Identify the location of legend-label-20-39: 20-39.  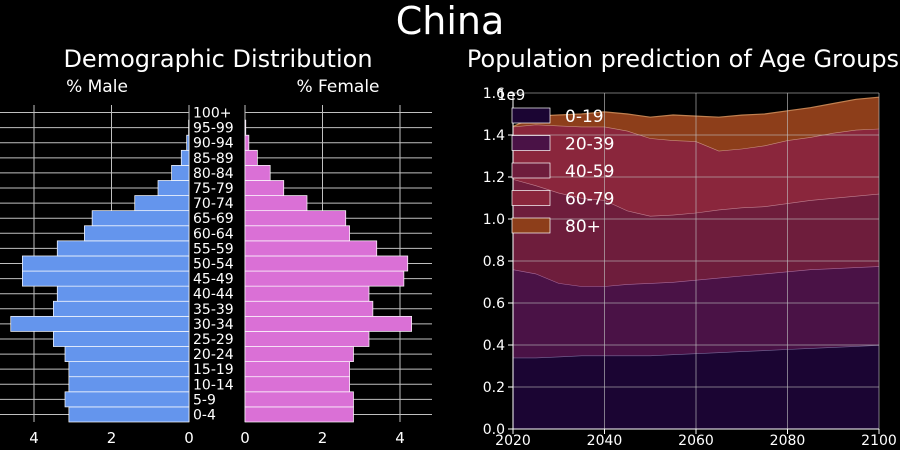
(589, 145).